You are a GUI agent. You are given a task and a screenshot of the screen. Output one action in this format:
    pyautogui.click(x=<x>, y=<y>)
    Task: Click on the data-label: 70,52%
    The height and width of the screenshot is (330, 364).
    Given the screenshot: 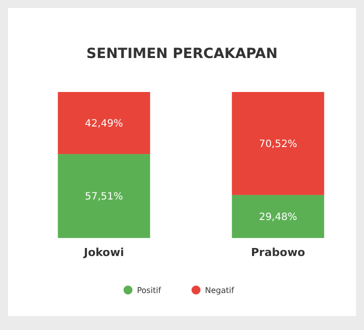 What is the action you would take?
    pyautogui.click(x=278, y=144)
    